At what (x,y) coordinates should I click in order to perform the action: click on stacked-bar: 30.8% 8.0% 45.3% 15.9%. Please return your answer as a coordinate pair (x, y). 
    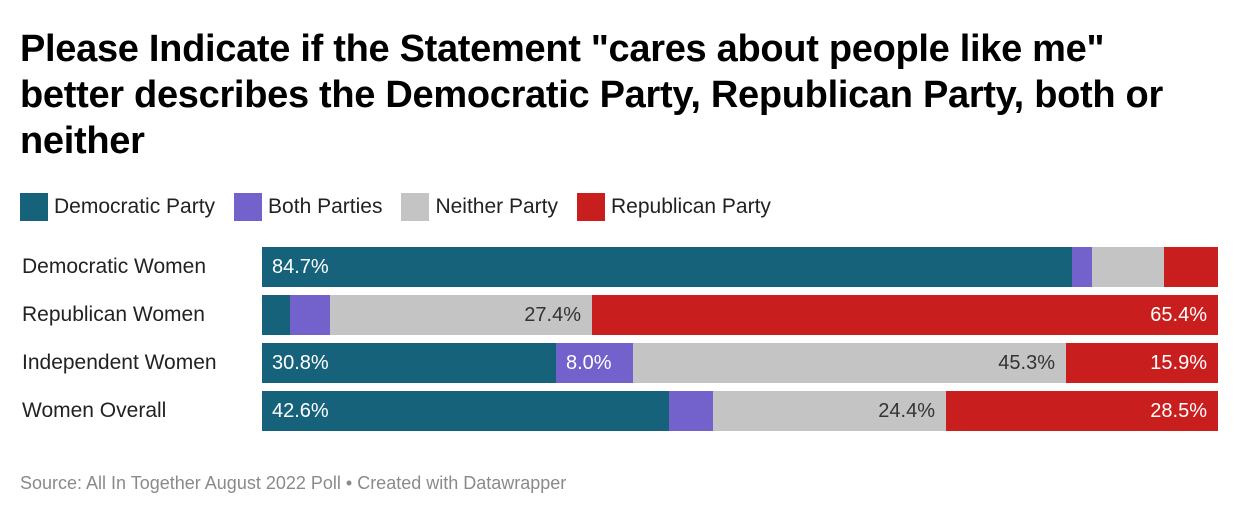
    Looking at the image, I should click on (740, 363).